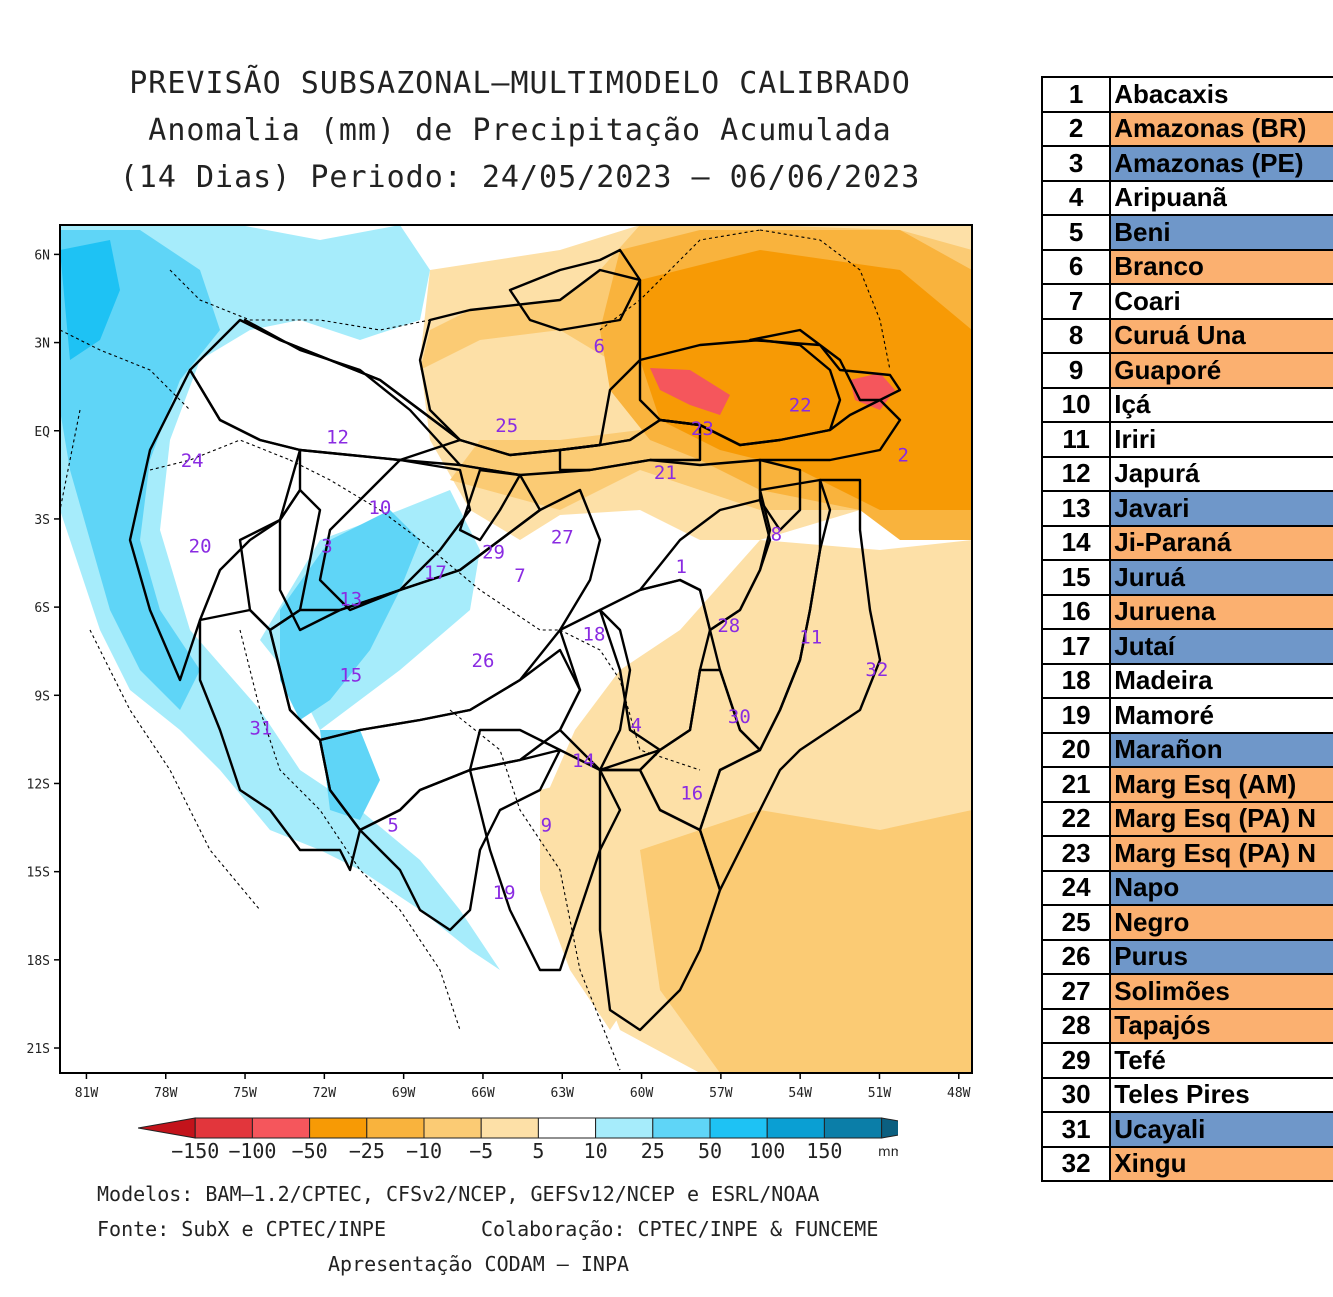  I want to click on lat-tick-label: 18S, so click(38, 961).